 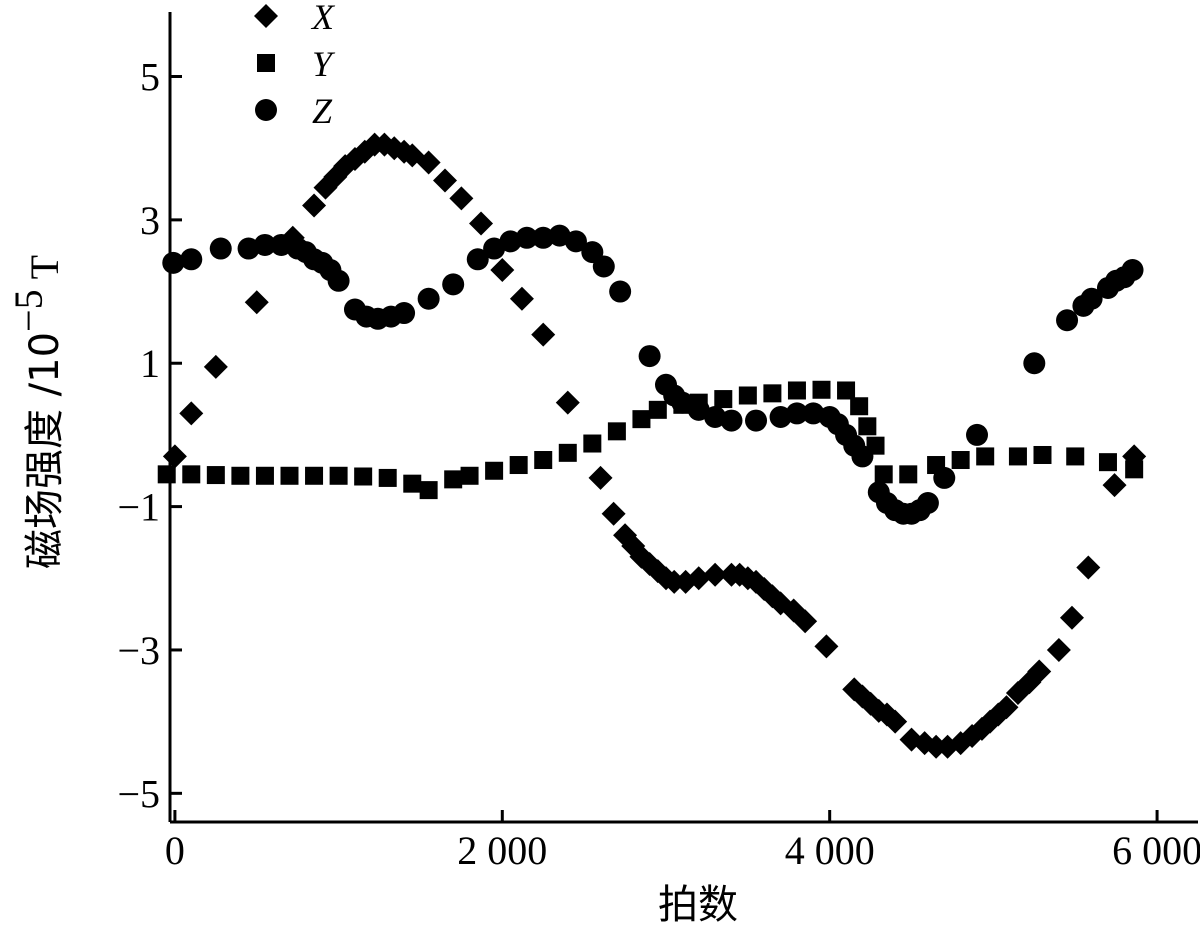 I want to click on x-axis-title: 拍数, so click(x=698, y=905).